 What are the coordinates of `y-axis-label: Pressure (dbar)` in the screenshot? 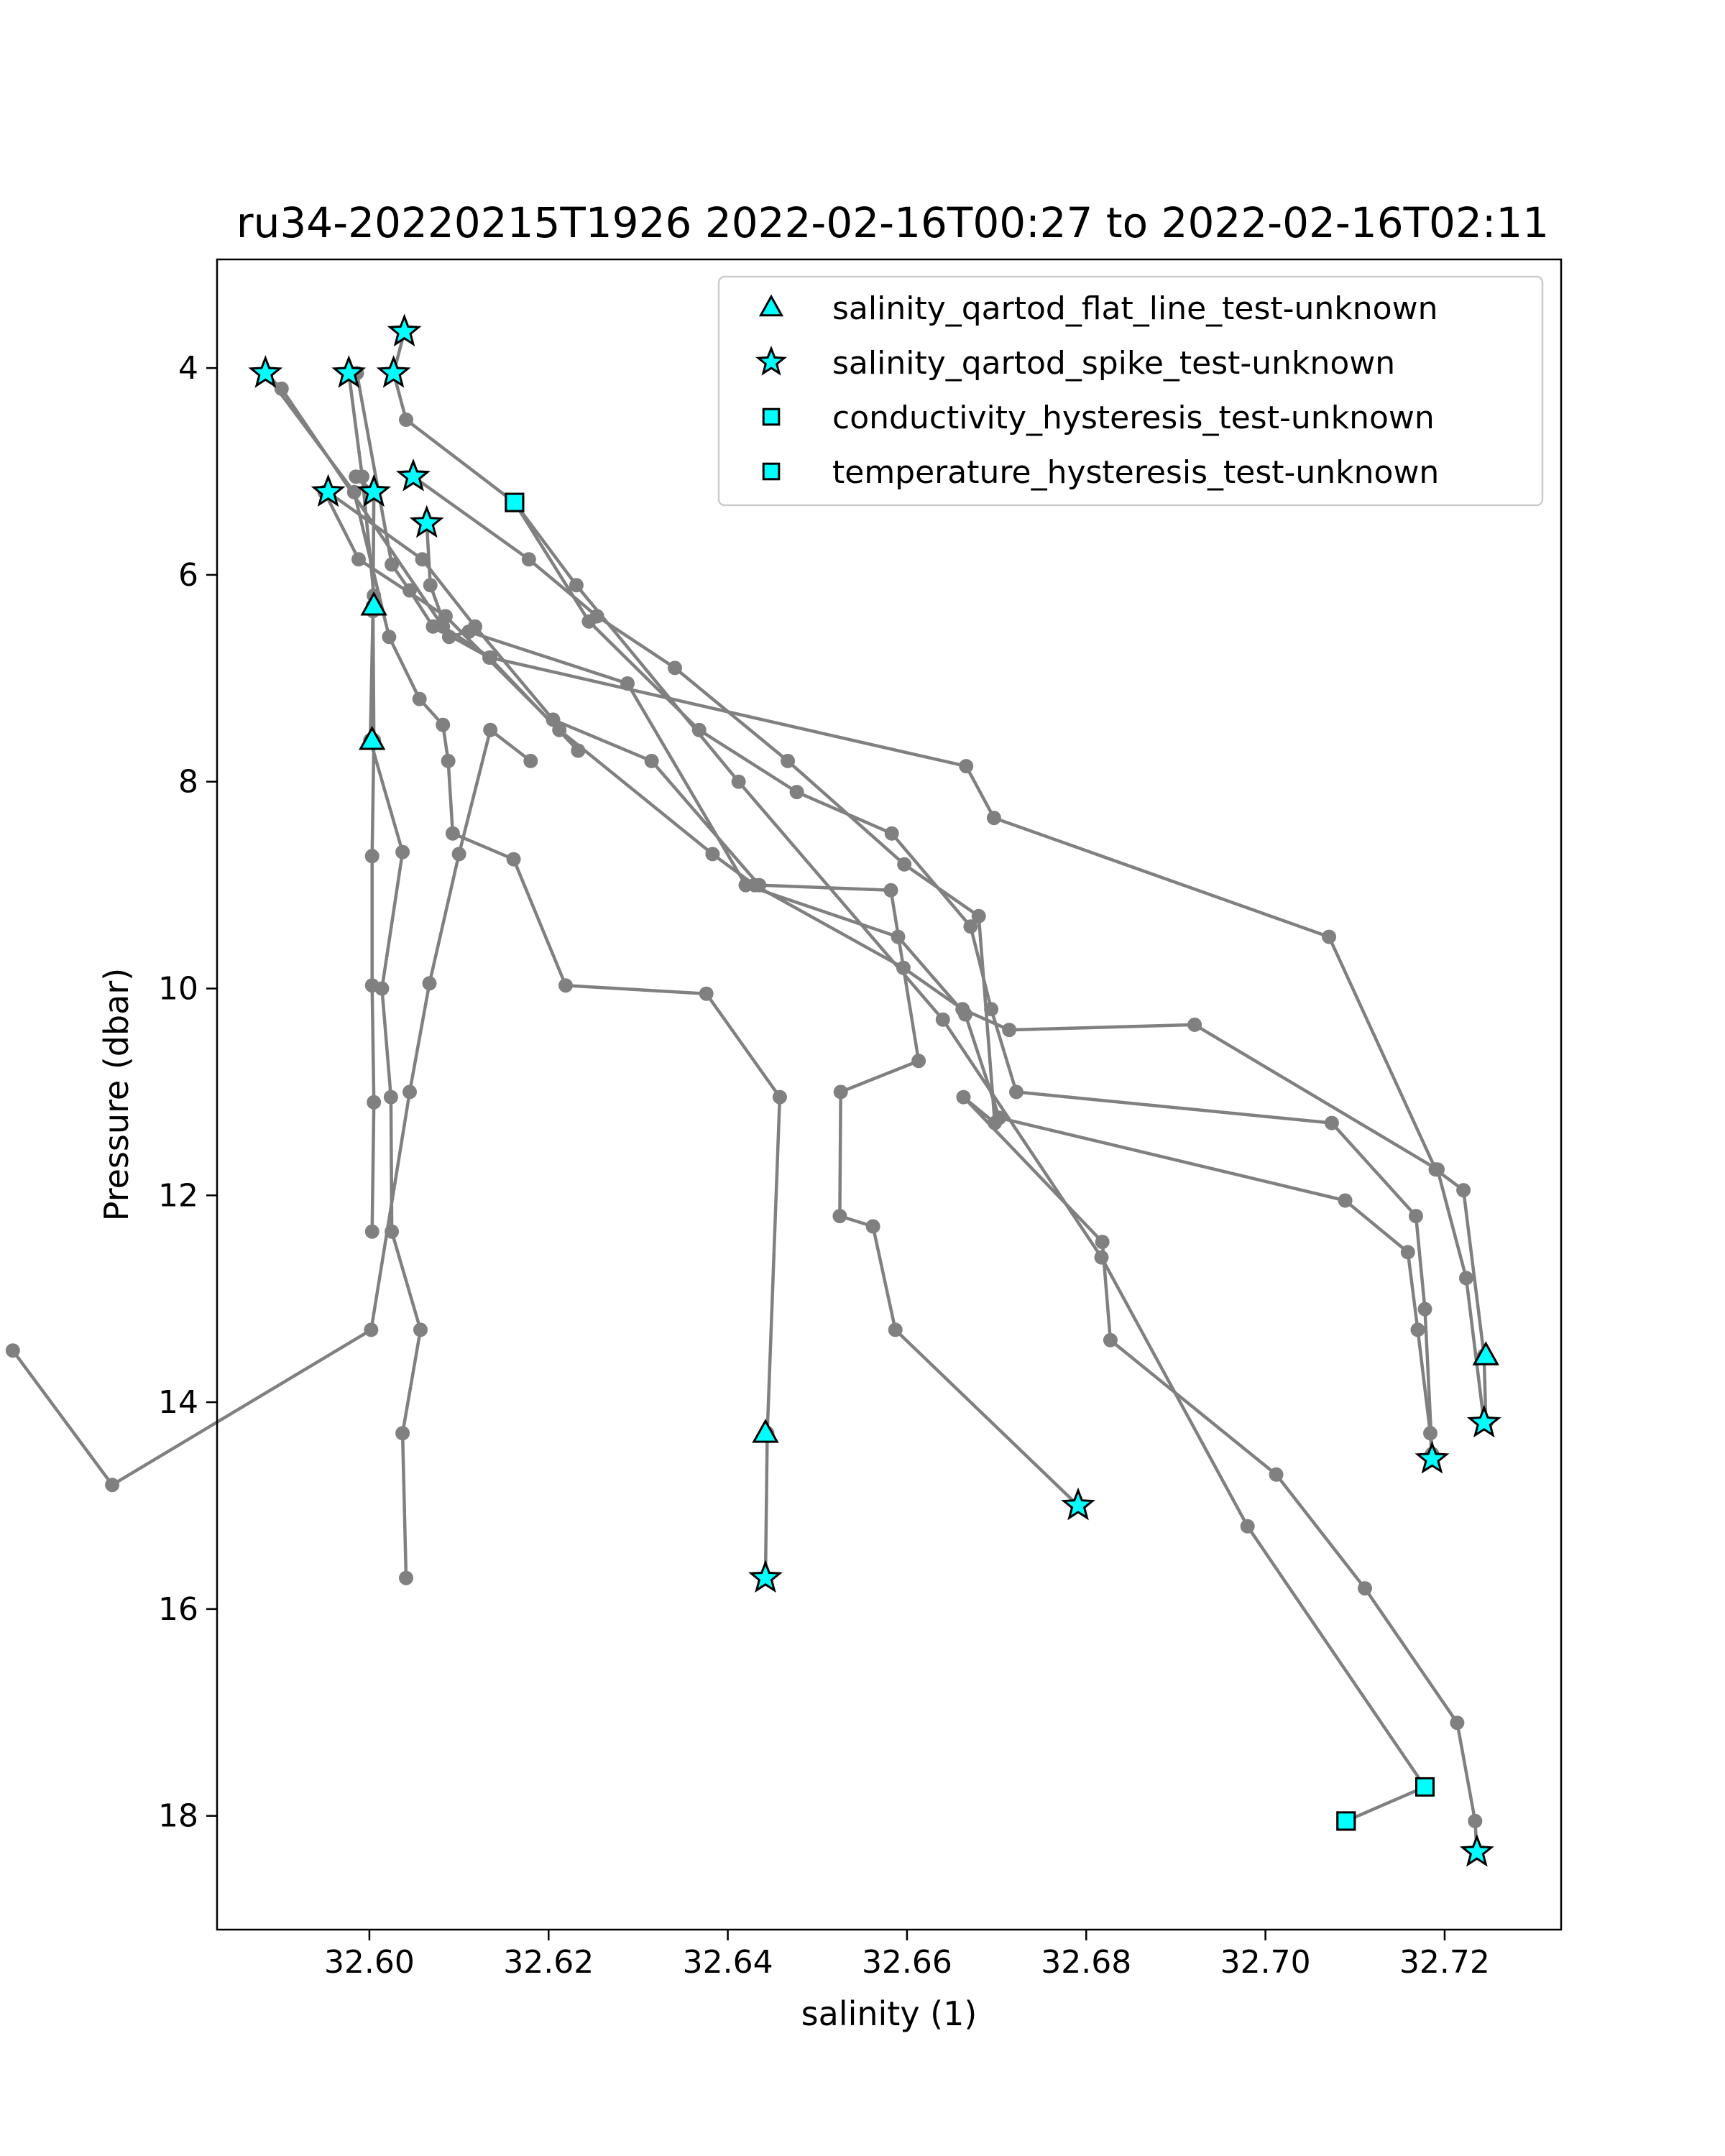 It's located at (116, 1094).